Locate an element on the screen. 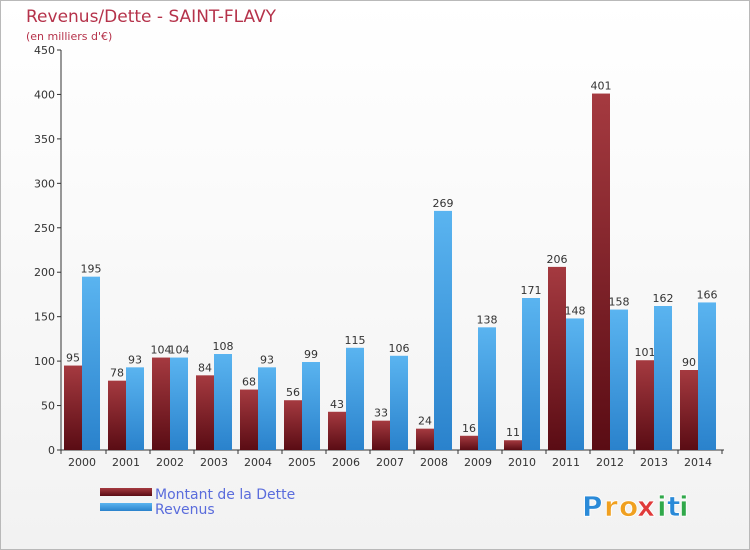  data-label: 106 is located at coordinates (399, 348).